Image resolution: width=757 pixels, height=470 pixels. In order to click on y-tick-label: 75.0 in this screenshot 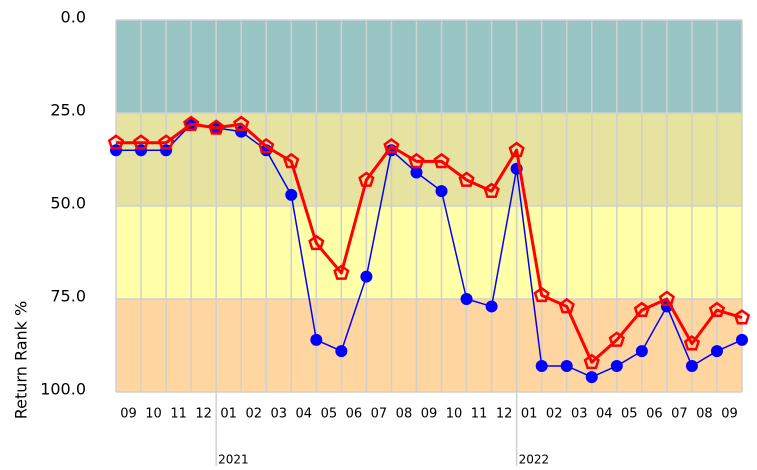, I will do `click(68, 296)`.